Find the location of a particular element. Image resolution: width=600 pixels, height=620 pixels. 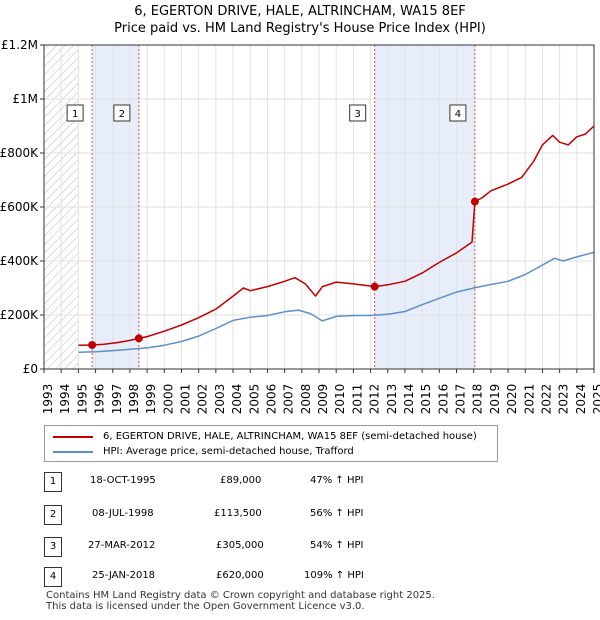

x-tick-label: 2001 is located at coordinates (186, 399).